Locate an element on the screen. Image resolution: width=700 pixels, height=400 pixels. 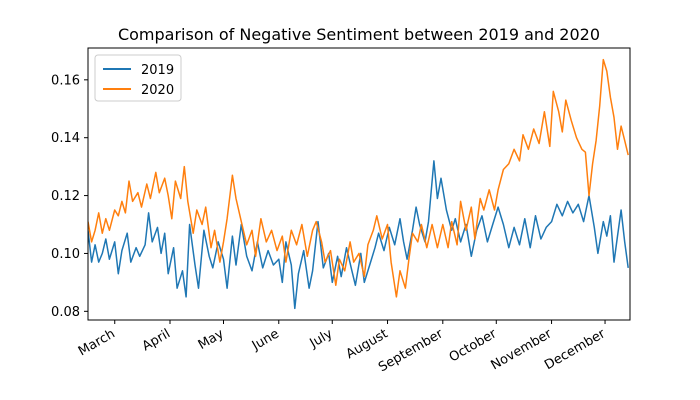
y-tick-label: 0.10 is located at coordinates (65, 254).